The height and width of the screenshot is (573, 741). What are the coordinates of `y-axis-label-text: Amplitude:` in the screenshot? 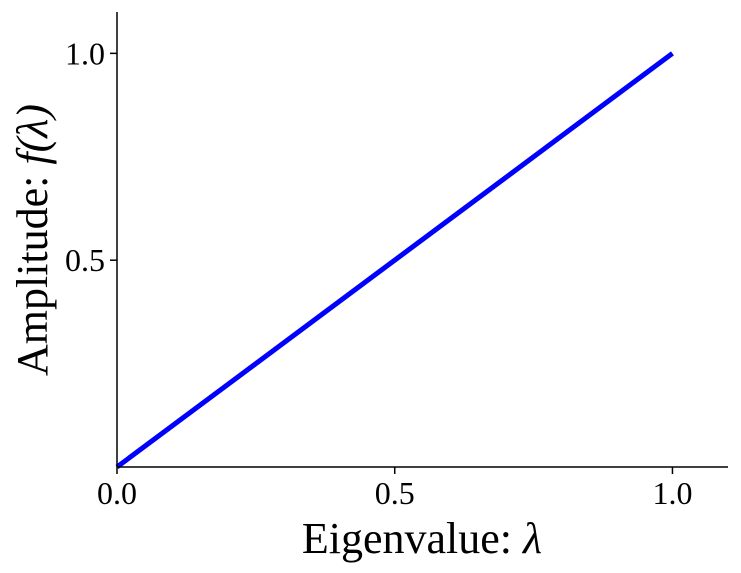 It's located at (32, 270).